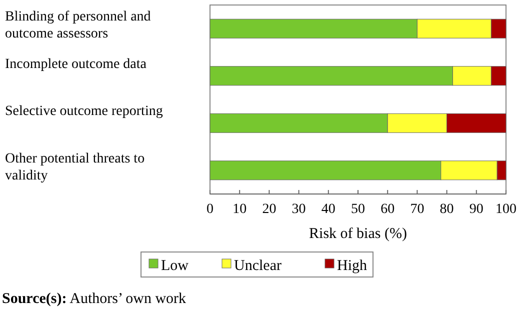 The width and height of the screenshot is (520, 317). I want to click on x-tick-label: 50, so click(358, 209).